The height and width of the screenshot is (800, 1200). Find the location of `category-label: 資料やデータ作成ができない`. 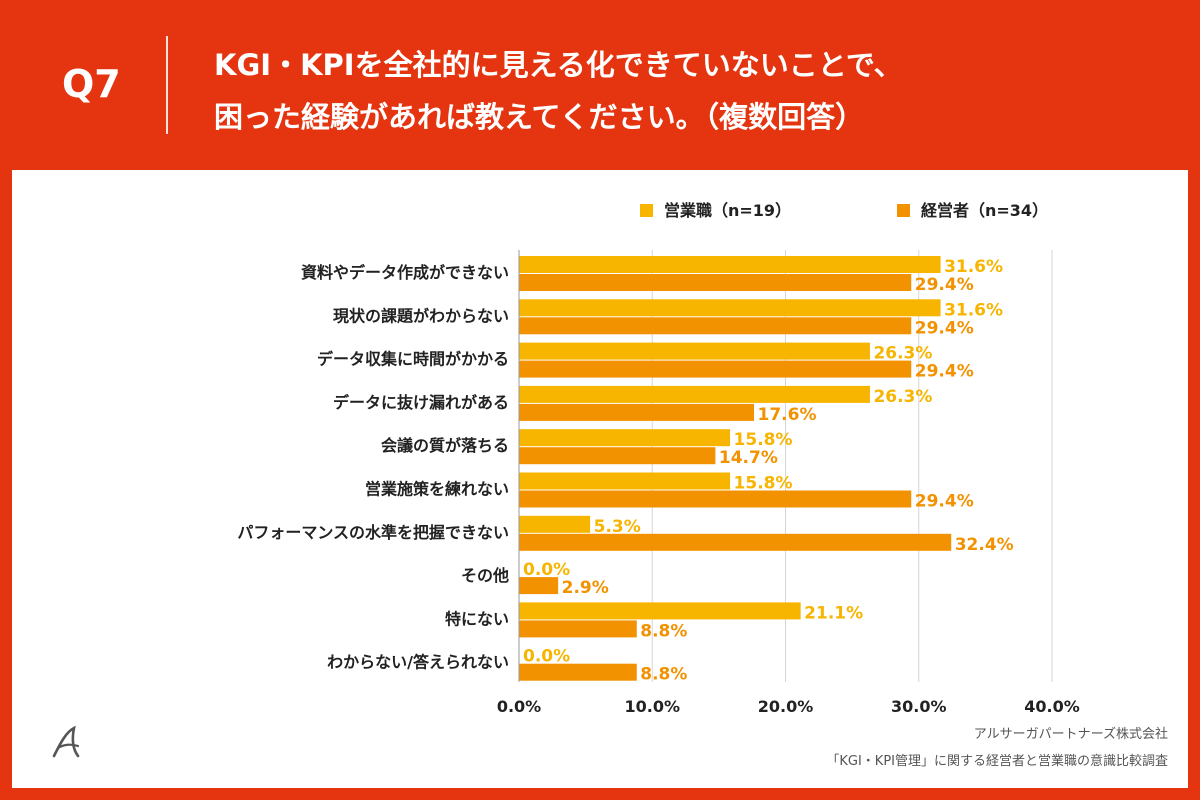

category-label: 資料やデータ作成ができない is located at coordinates (405, 272).